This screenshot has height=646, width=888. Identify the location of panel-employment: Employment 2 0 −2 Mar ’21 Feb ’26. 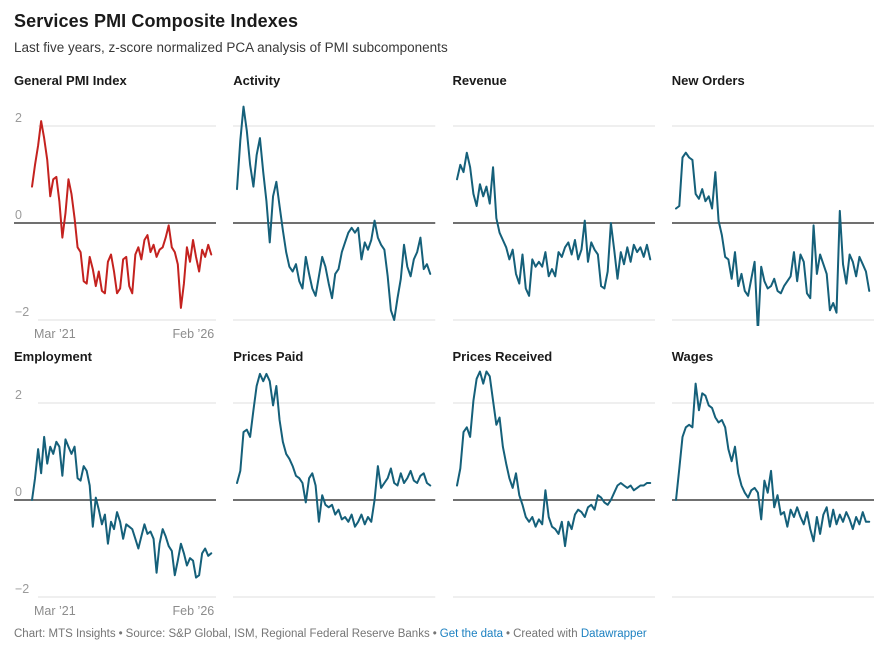
(115, 485).